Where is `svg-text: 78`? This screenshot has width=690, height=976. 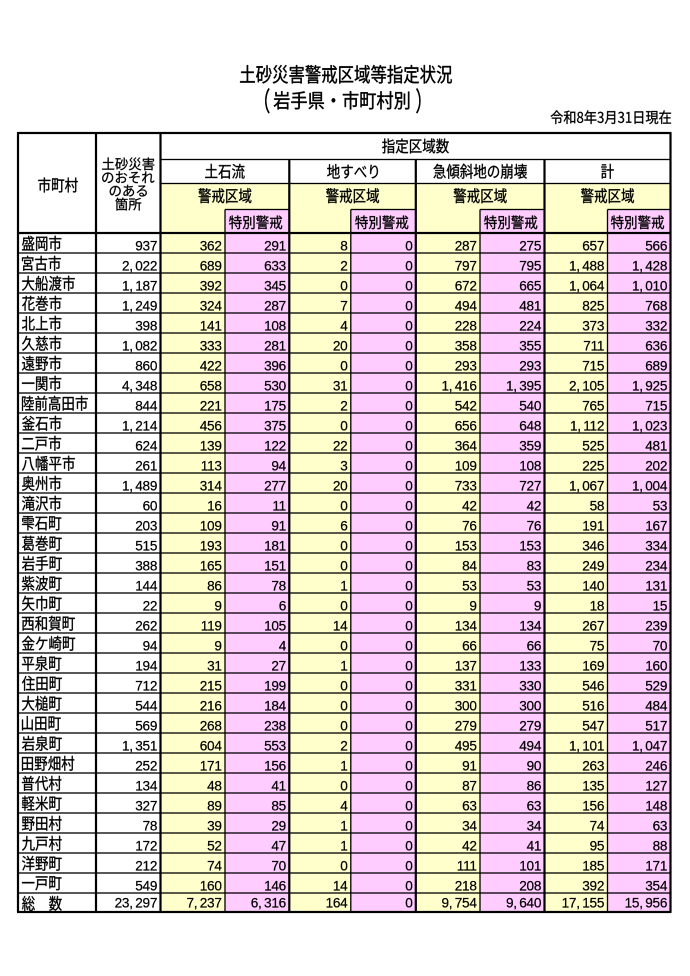 svg-text: 78 is located at coordinates (150, 826).